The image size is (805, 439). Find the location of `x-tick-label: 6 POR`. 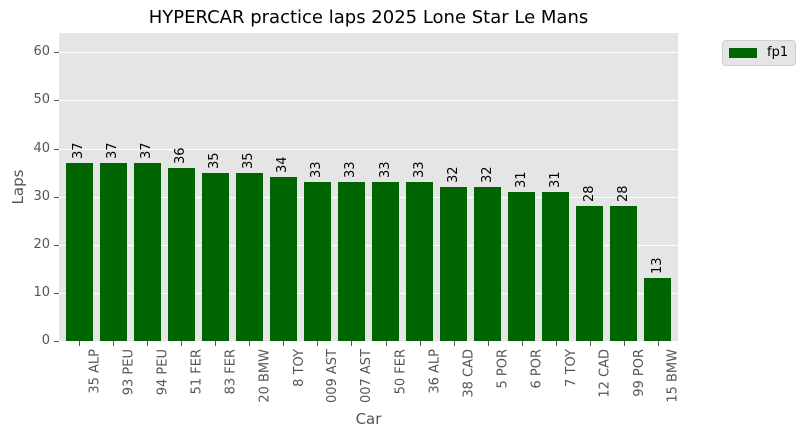

x-tick-label: 6 POR is located at coordinates (537, 369).